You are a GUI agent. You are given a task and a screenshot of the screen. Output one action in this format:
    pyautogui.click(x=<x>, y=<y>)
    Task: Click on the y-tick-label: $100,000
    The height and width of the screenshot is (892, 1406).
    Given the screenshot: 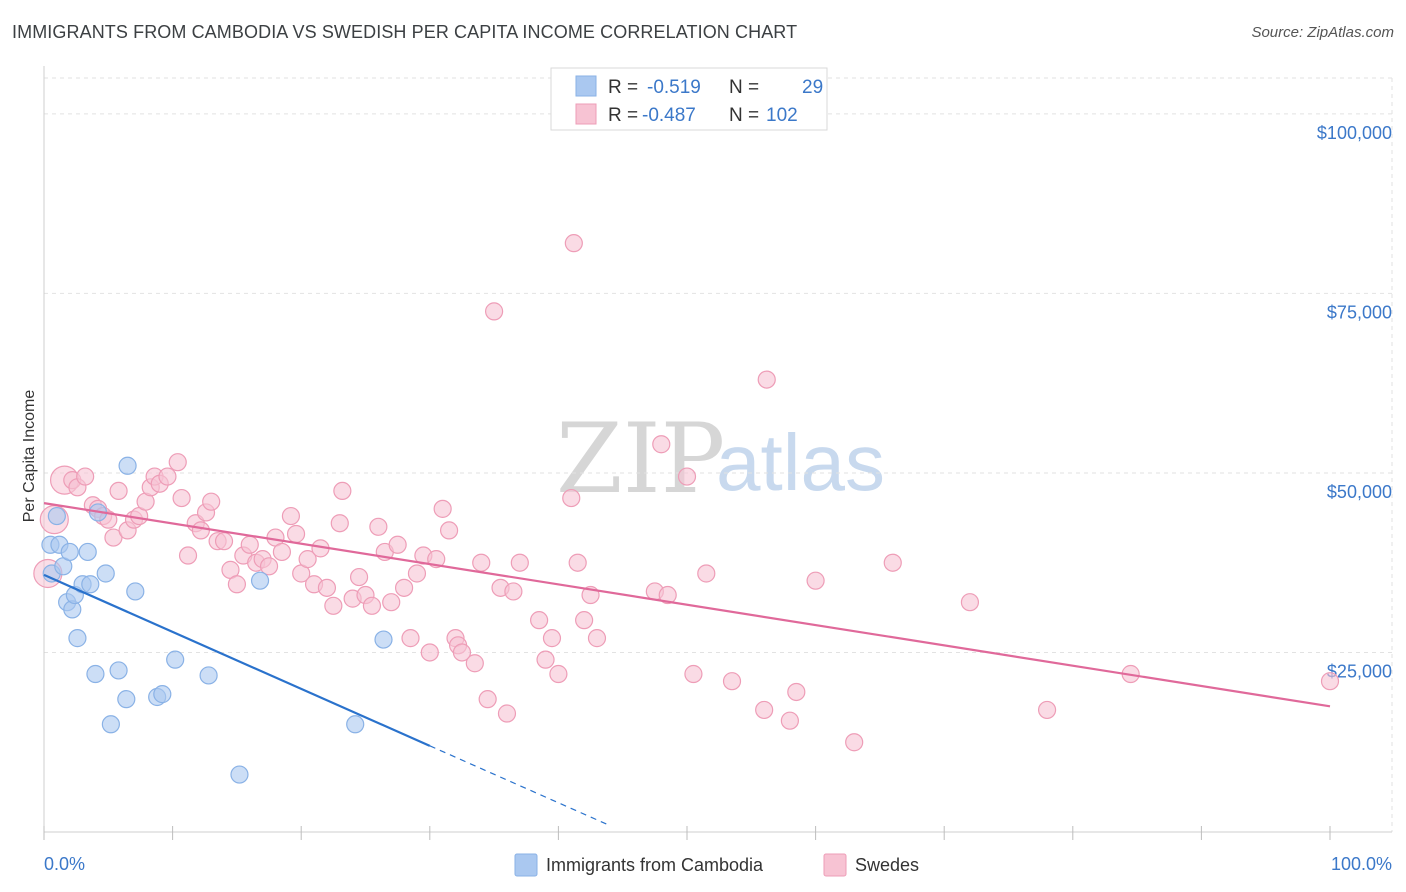 What is the action you would take?
    pyautogui.click(x=1354, y=133)
    